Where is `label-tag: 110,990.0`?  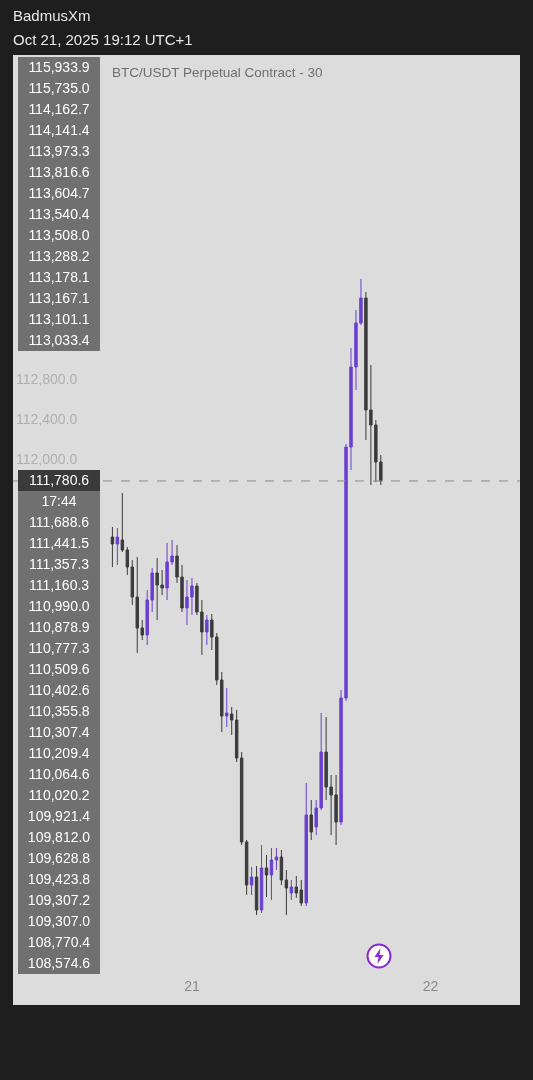 label-tag: 110,990.0 is located at coordinates (59, 607).